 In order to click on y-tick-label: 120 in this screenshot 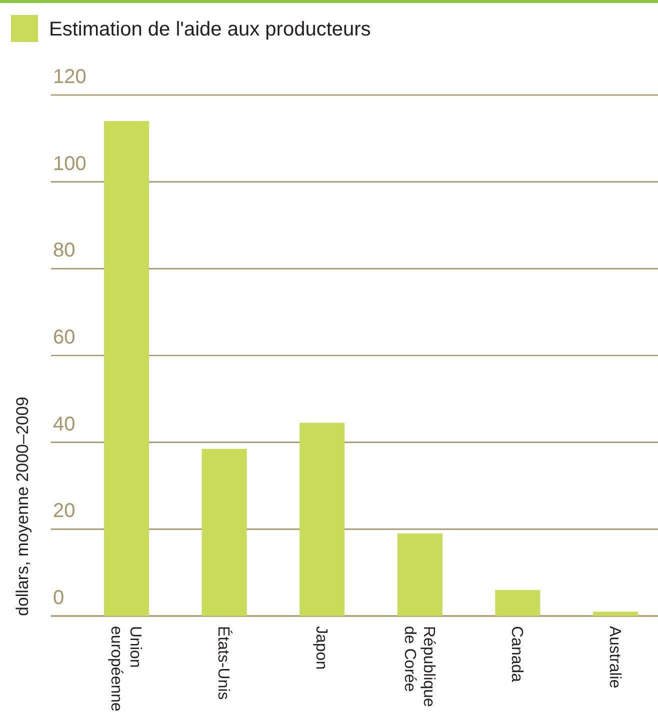, I will do `click(69, 77)`.